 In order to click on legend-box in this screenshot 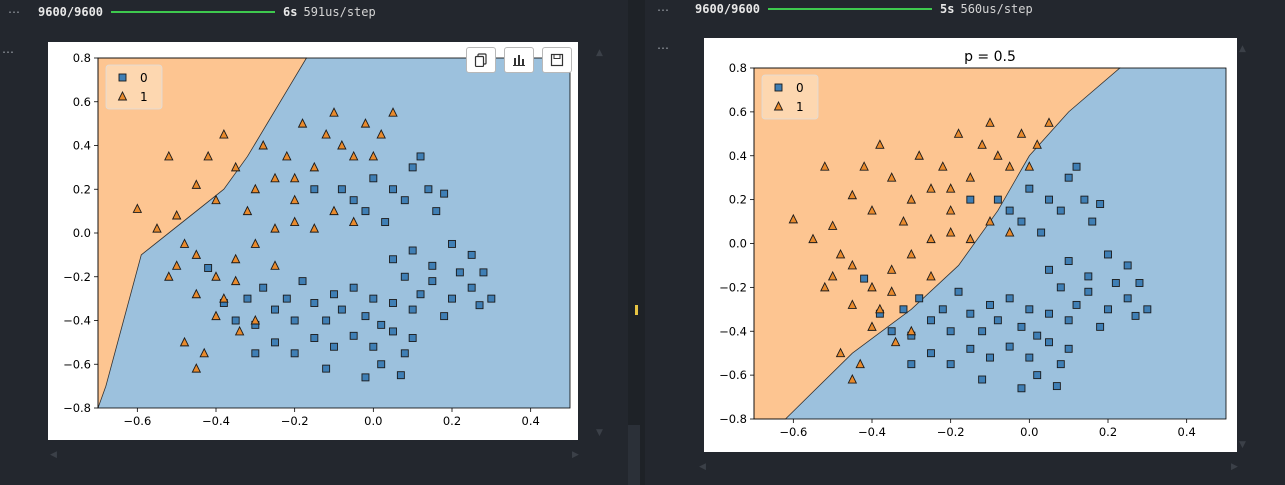, I will do `click(790, 97)`.